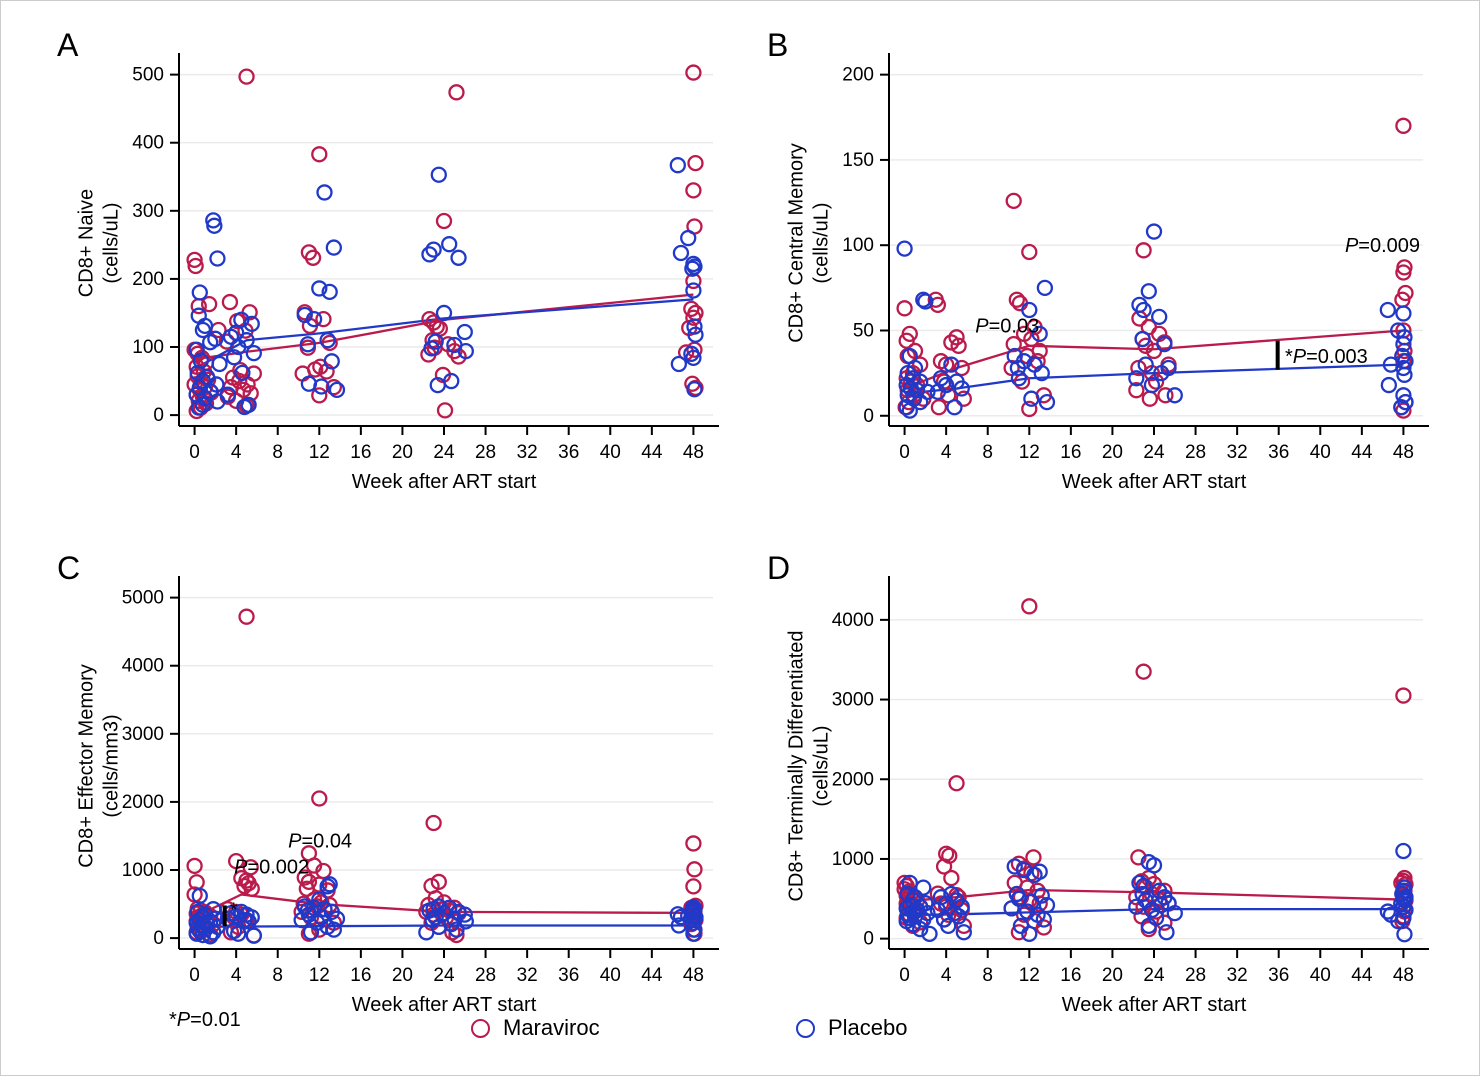 The width and height of the screenshot is (1480, 1076). I want to click on x-tick-label: 0, so click(194, 452).